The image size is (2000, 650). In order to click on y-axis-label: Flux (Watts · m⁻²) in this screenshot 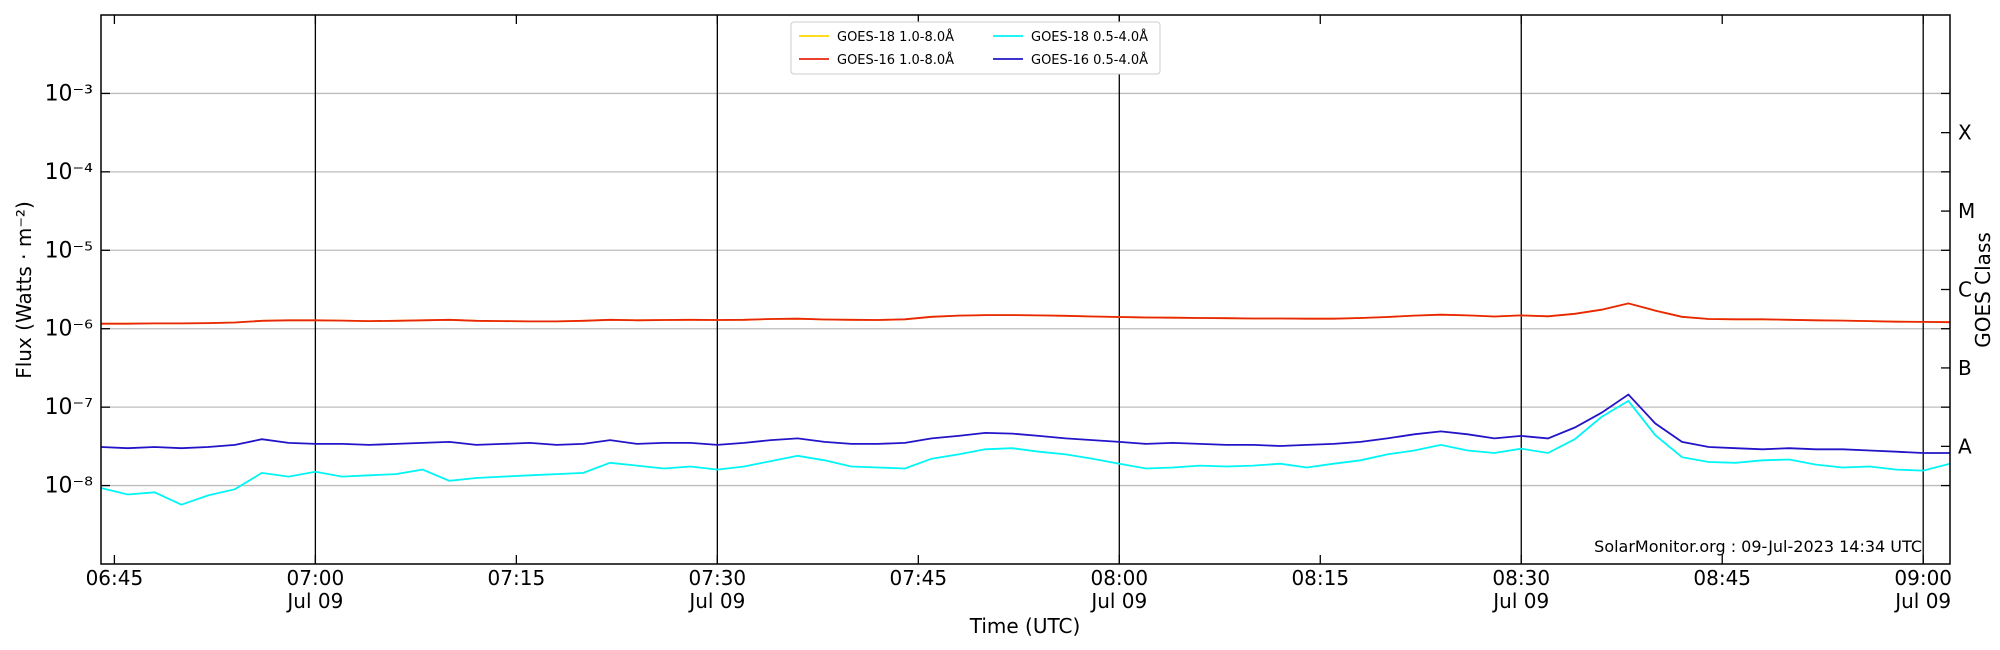, I will do `click(24, 290)`.